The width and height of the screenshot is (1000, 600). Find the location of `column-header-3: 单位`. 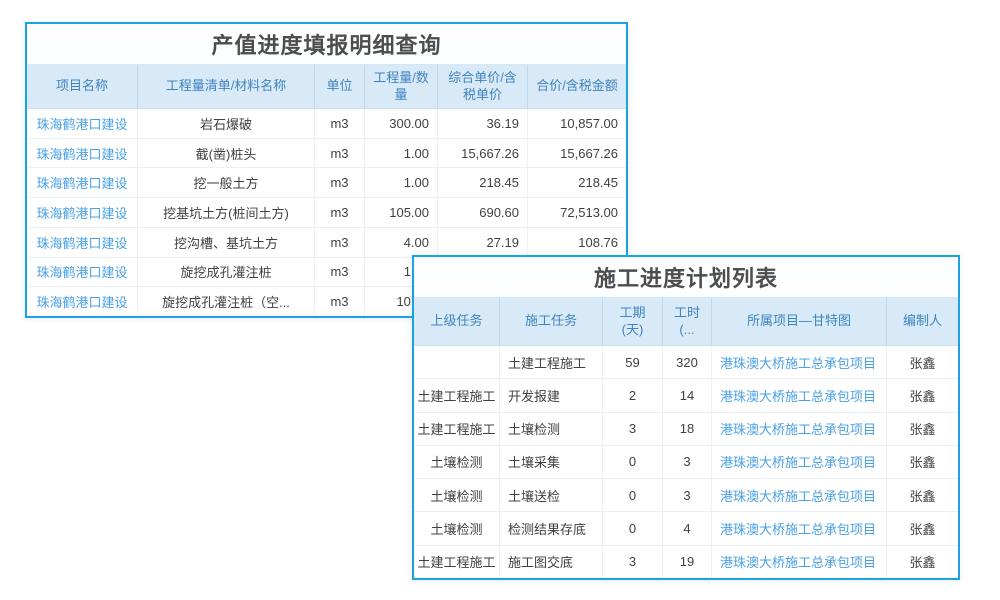

column-header-3: 单位 is located at coordinates (340, 86).